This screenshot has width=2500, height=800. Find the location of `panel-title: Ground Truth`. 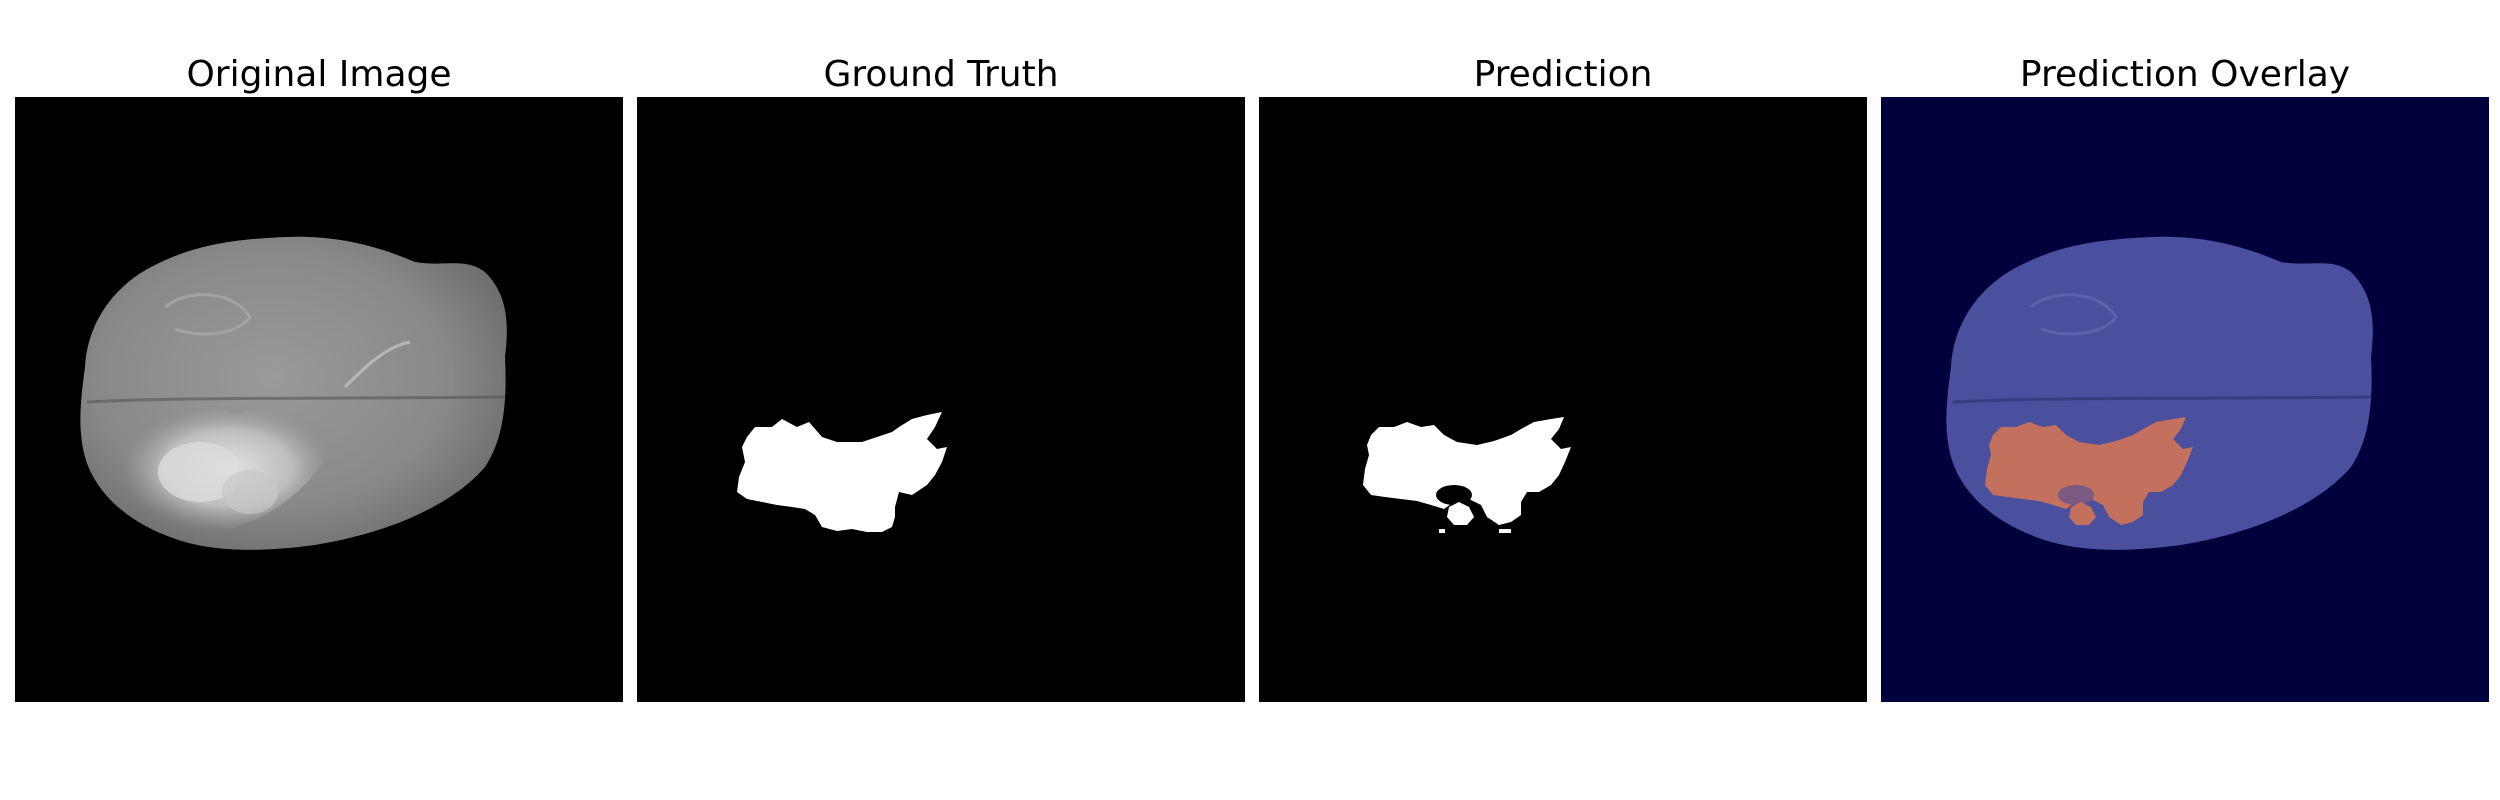

panel-title: Ground Truth is located at coordinates (941, 74).